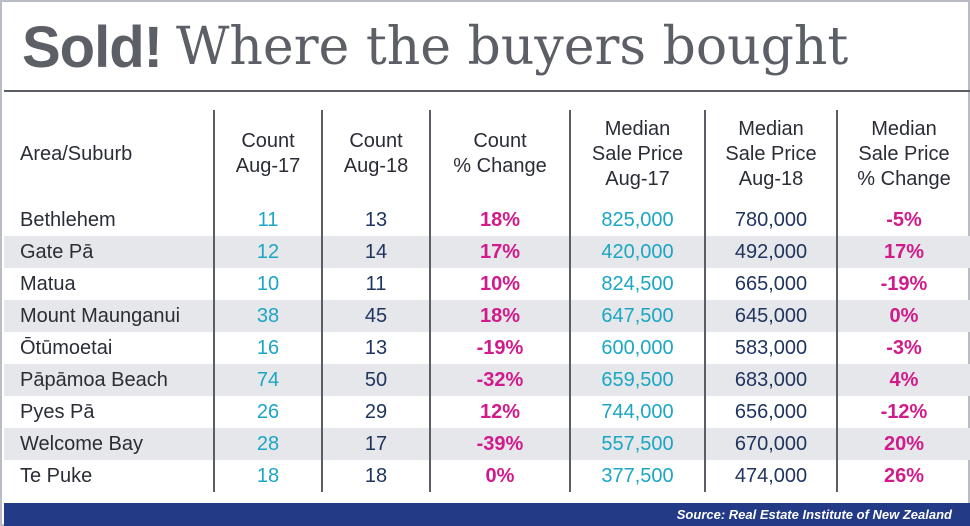 This screenshot has height=526, width=970. I want to click on price-change-cell: 26%, so click(903, 476).